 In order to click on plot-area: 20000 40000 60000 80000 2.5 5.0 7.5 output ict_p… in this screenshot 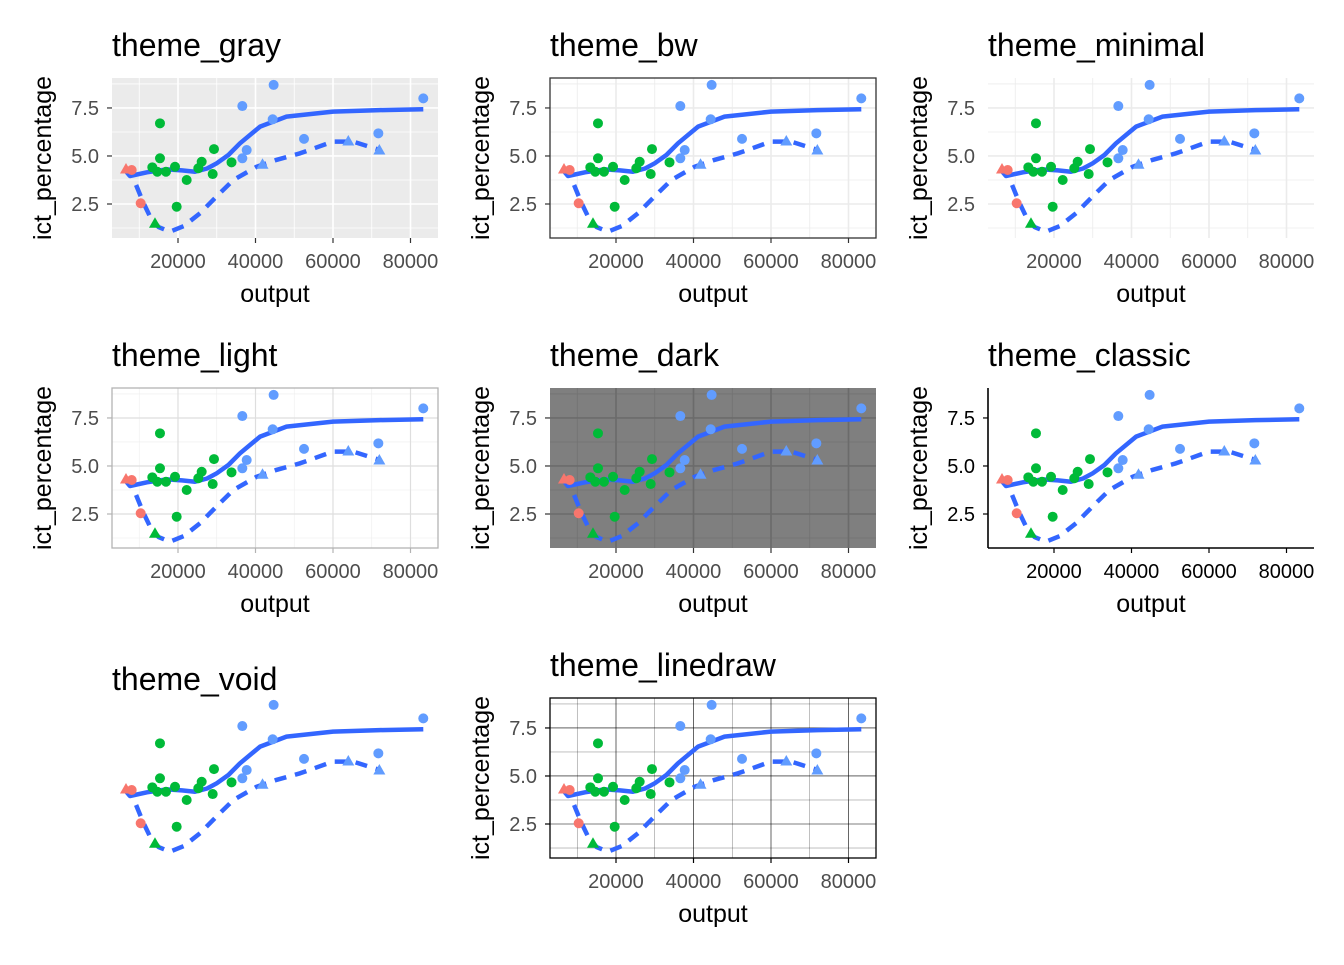, I will do `click(234, 502)`.